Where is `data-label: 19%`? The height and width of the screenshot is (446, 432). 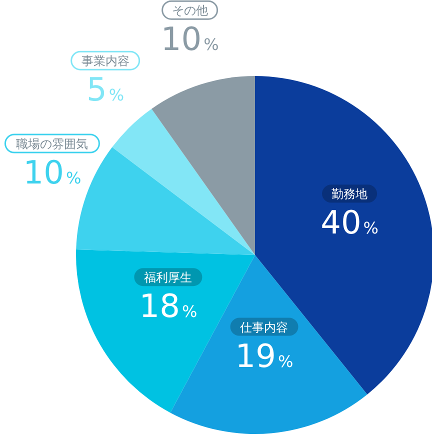 data-label: 19% is located at coordinates (264, 355).